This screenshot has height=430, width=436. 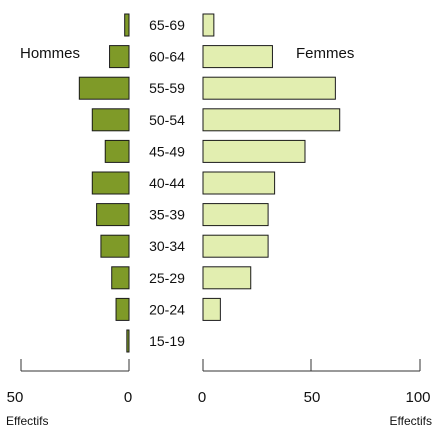 I want to click on right-tick-label-0: 0, so click(x=202, y=397).